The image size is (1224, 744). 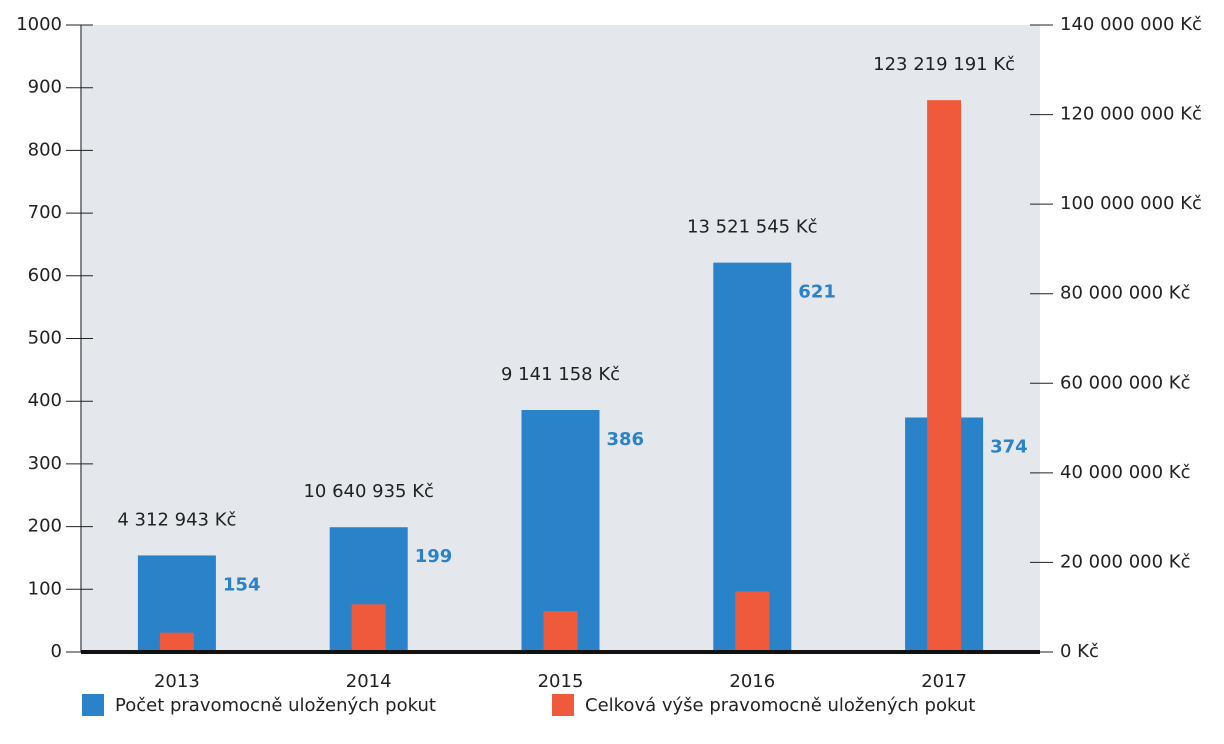 I want to click on value-label: 374, so click(x=1009, y=447).